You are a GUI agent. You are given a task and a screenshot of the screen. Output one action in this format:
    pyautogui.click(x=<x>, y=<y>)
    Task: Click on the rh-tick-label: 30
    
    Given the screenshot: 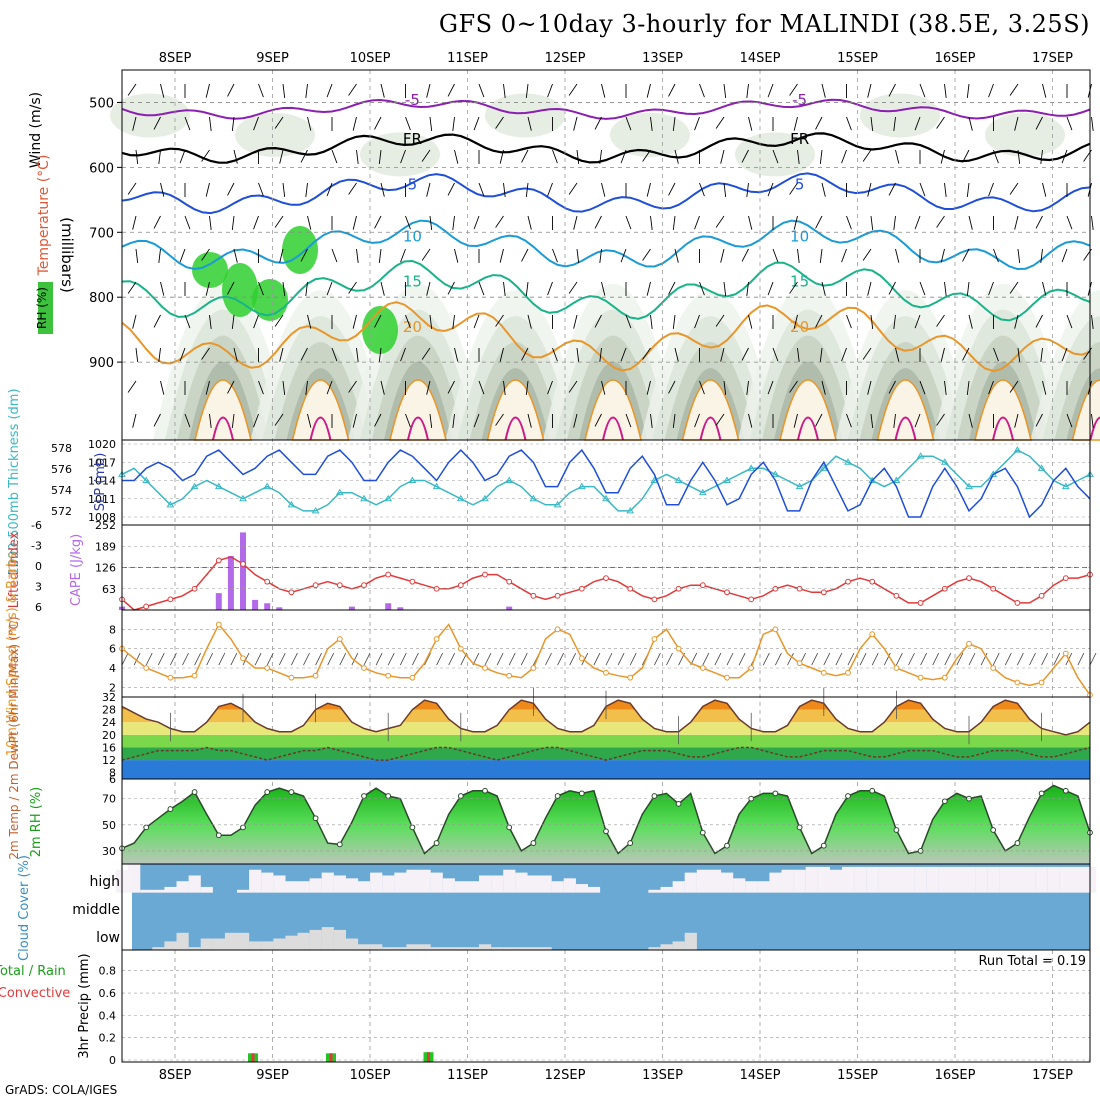 What is the action you would take?
    pyautogui.click(x=109, y=851)
    